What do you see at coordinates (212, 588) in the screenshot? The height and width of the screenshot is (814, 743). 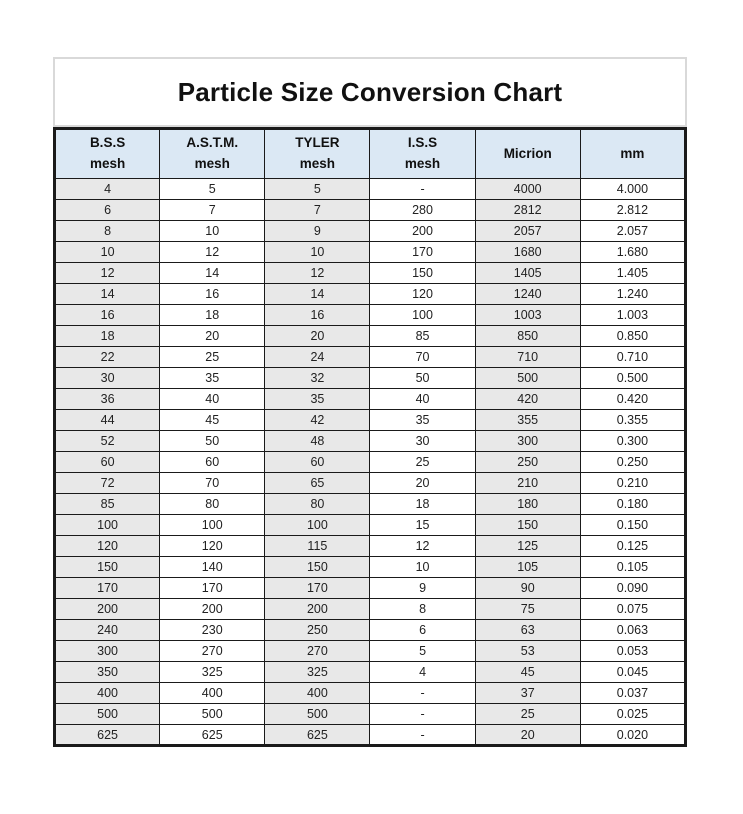 I see `table-cell-astm: 170` at bounding box center [212, 588].